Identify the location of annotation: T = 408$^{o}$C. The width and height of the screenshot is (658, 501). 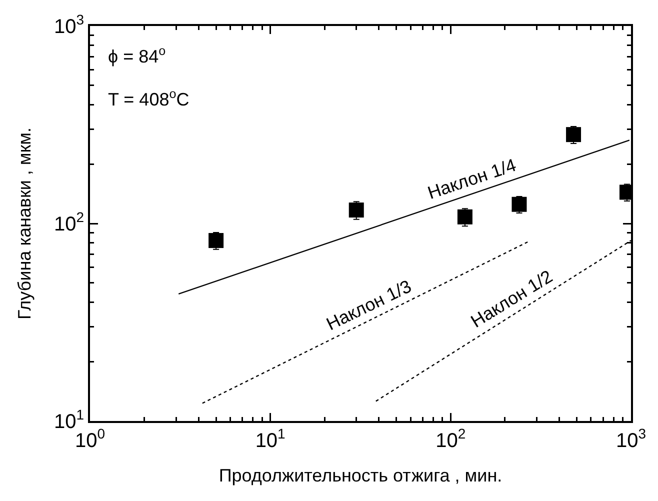
(149, 98).